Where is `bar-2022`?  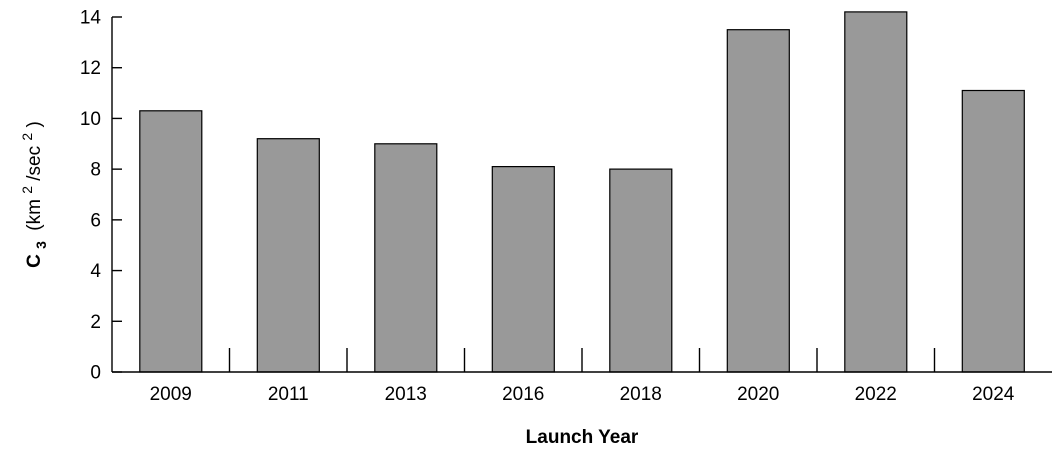 bar-2022 is located at coordinates (876, 192).